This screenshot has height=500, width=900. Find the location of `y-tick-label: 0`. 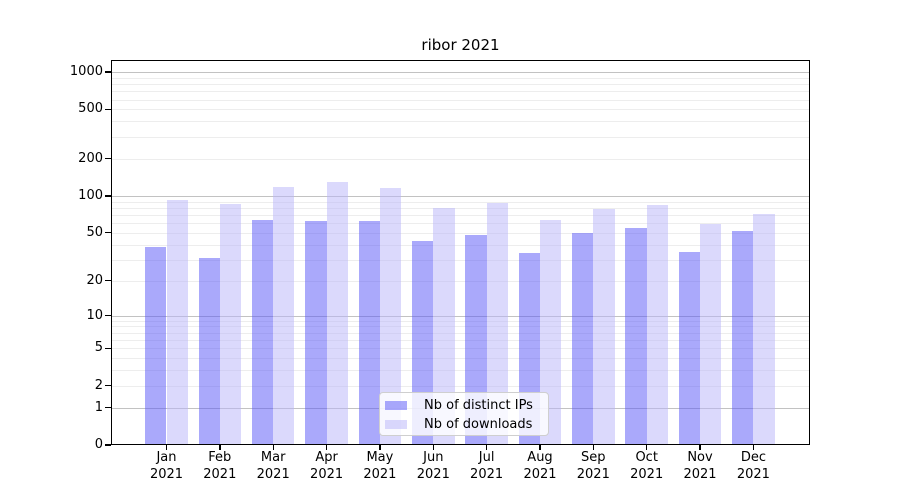

y-tick-label: 0 is located at coordinates (98, 444).